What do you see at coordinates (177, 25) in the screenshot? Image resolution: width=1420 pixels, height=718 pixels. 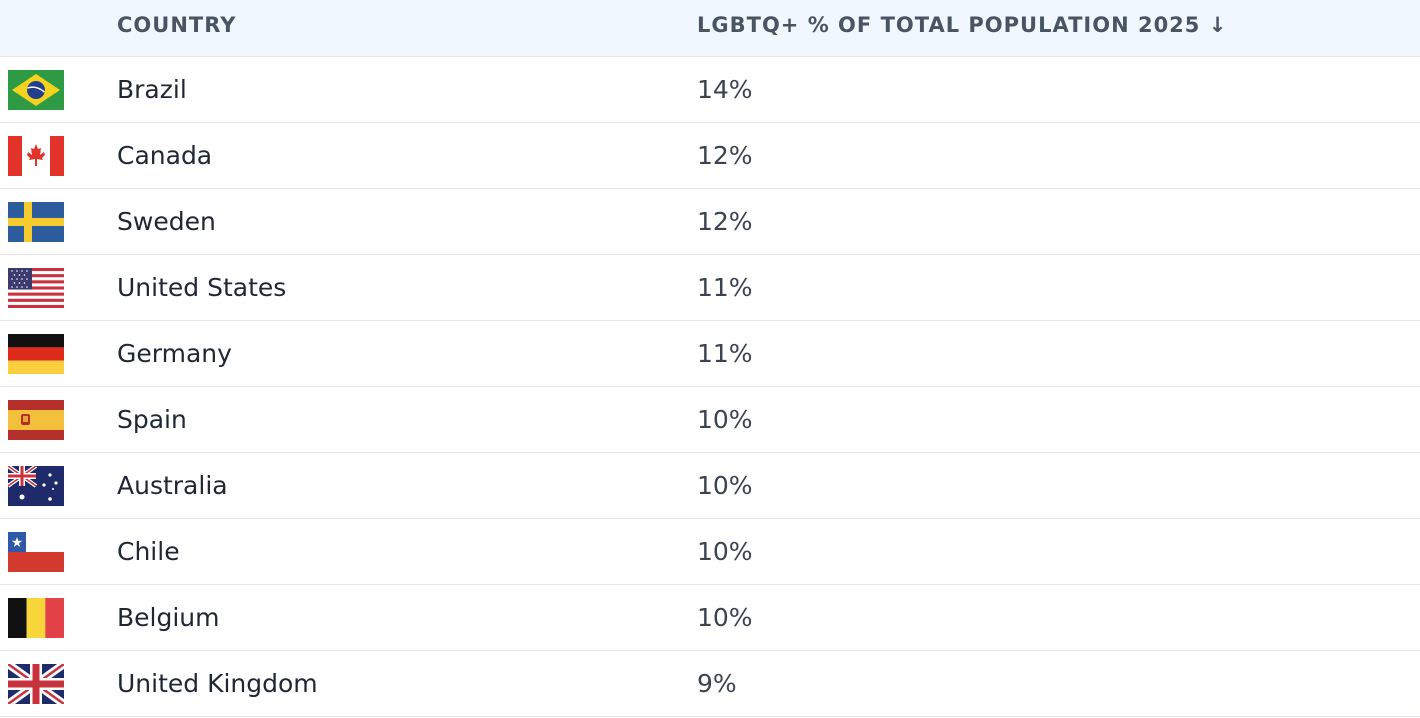 I see `column-header: COUNTRY` at bounding box center [177, 25].